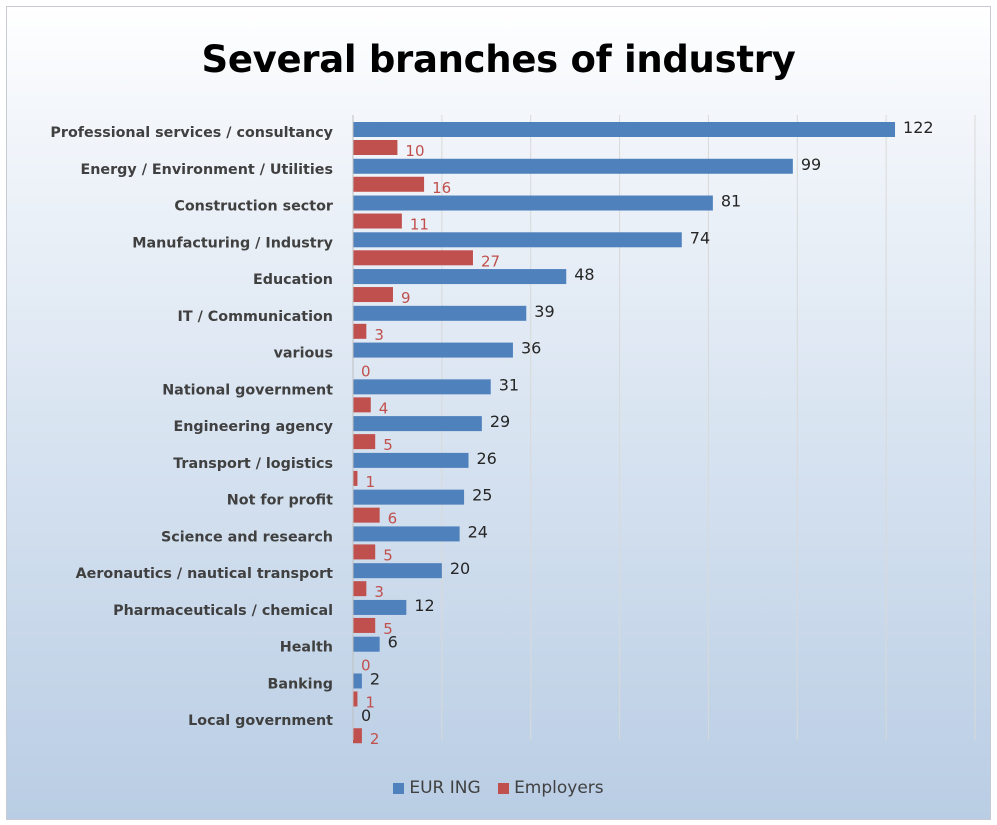  What do you see at coordinates (206, 170) in the screenshot?
I see `category-label-energy-environment-utilities: Energy / Environment / Utilities` at bounding box center [206, 170].